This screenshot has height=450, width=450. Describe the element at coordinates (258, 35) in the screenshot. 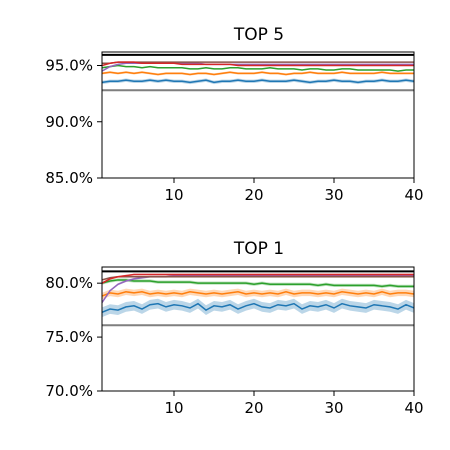

I see `chart-title: TOP 5` at that location.